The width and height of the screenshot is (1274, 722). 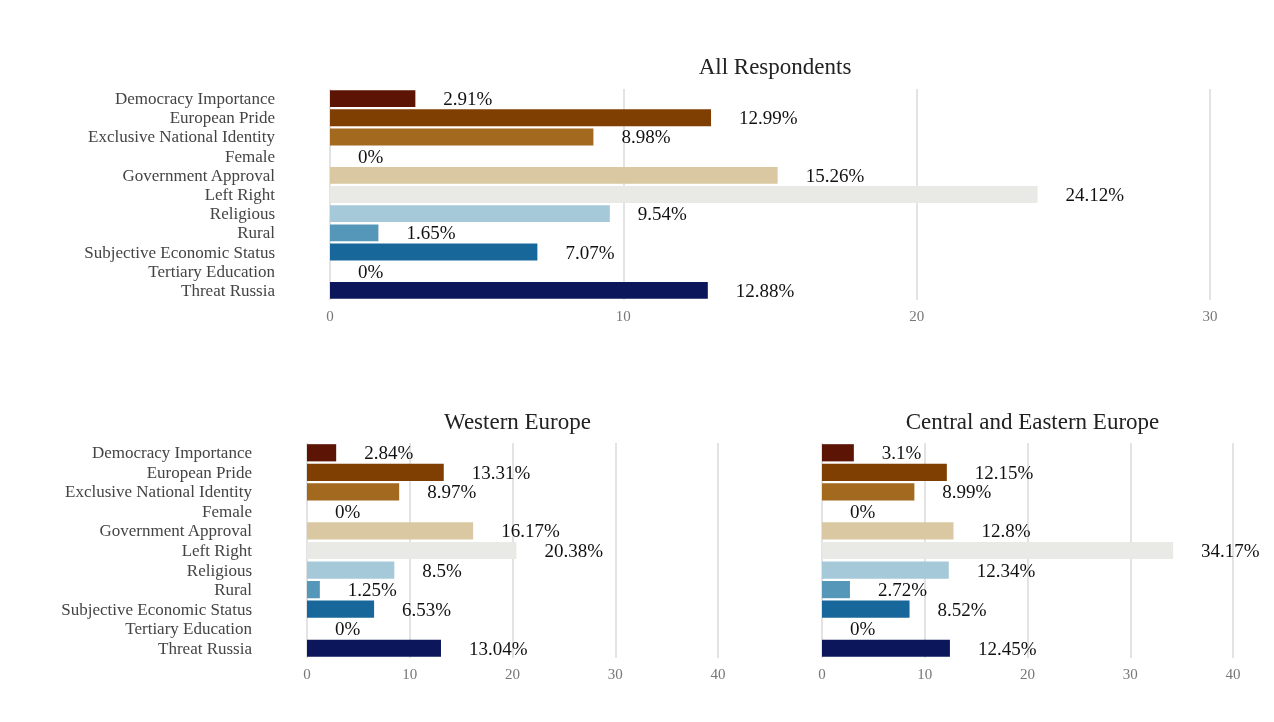 I want to click on data-label: 20.38%, so click(x=574, y=550).